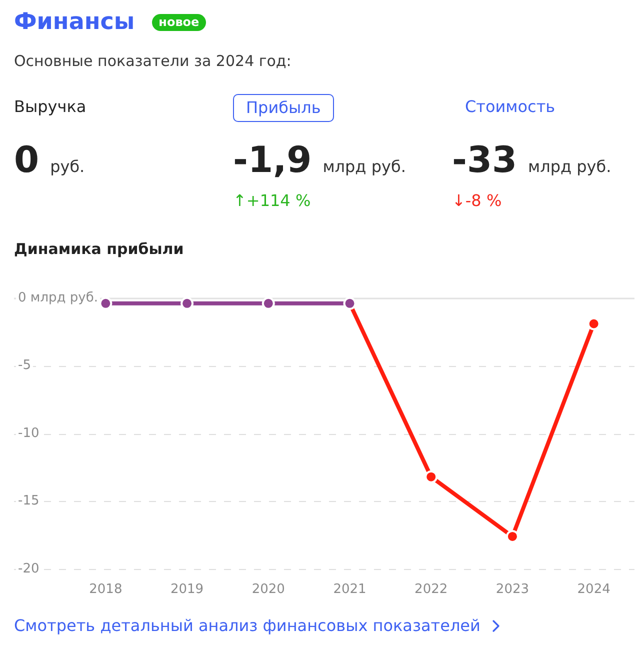 The image size is (642, 654). Describe the element at coordinates (513, 590) in the screenshot. I see `x-tick-label: 2023` at that location.